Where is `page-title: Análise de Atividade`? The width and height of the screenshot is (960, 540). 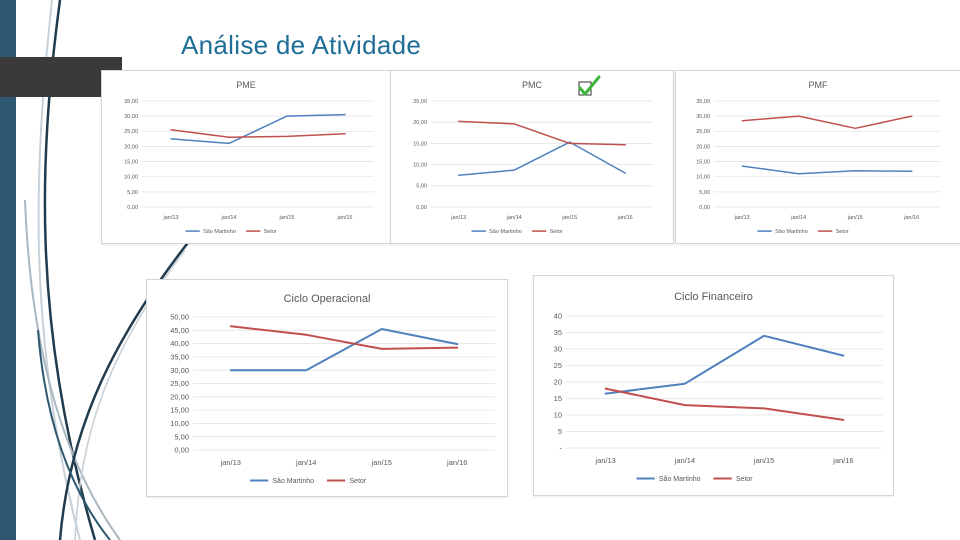 page-title: Análise de Atividade is located at coordinates (301, 45).